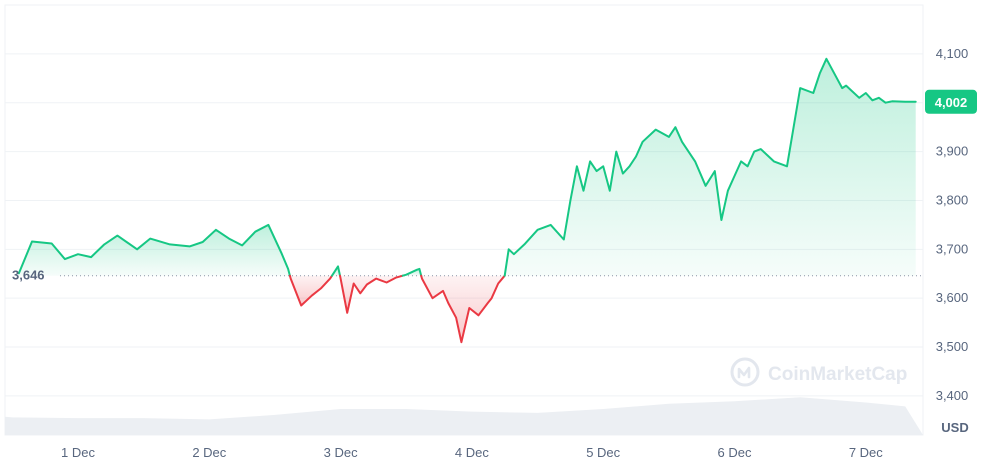  I want to click on x-axis: 1 Dec 2 Dec 3 Dec 4 Dec 5 Dec 6 Dec 7 Dec, so click(472, 452).